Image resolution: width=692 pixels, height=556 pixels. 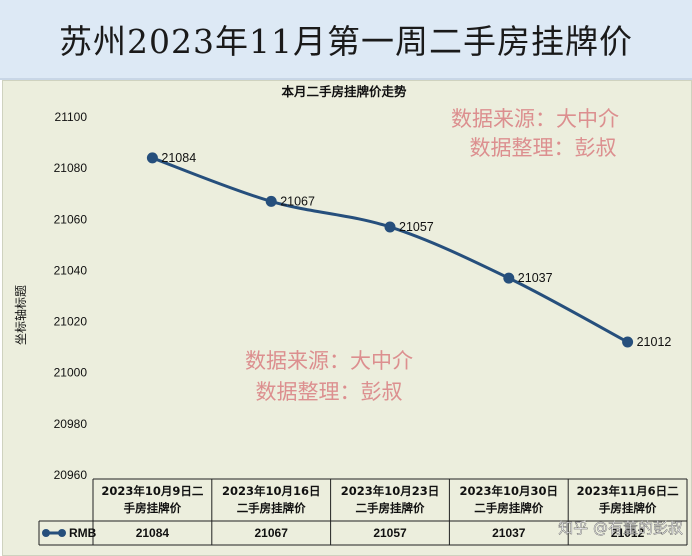 I want to click on x-category-label: 2023年10月30日, so click(x=509, y=491).